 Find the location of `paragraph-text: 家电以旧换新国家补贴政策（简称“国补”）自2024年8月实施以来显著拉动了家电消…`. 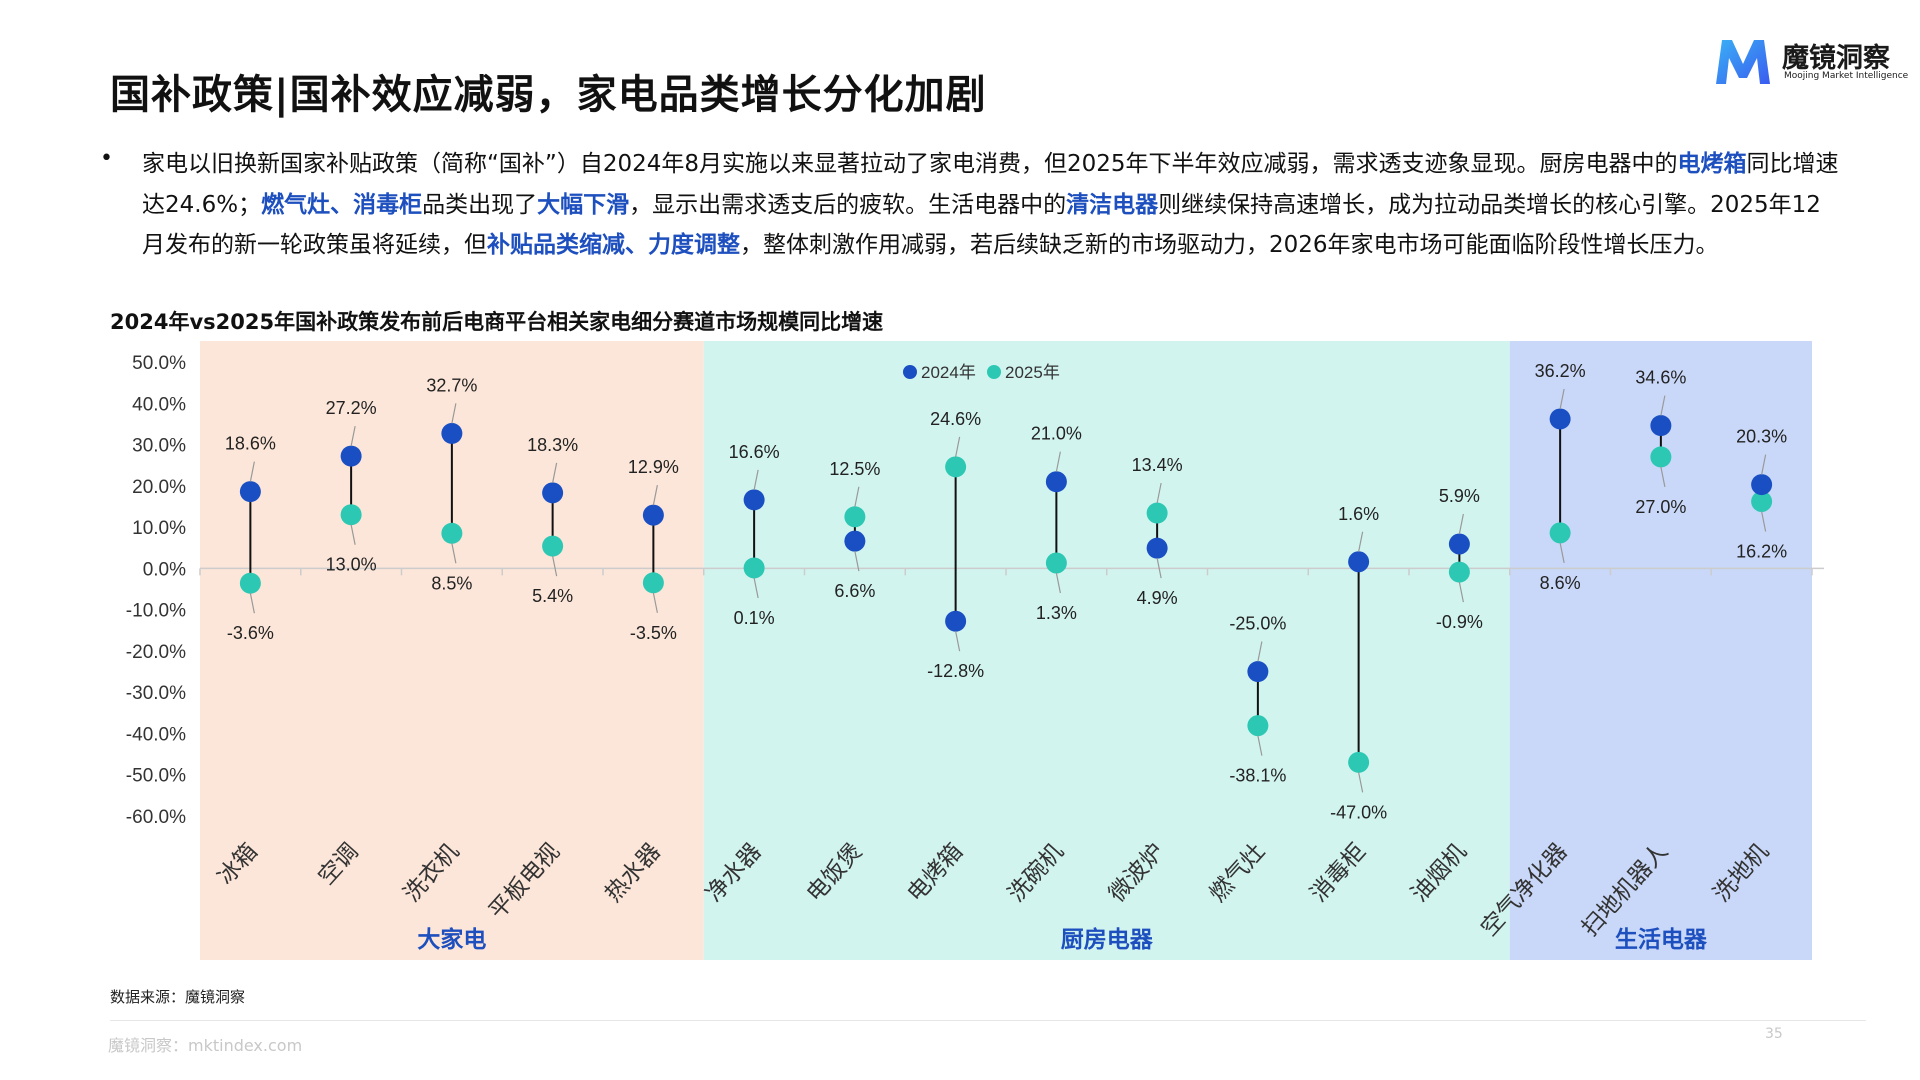

paragraph-text: 家电以旧换新国家补贴政策（简称“国补”）自2024年8月实施以来显著拉动了家电消… is located at coordinates (910, 164).